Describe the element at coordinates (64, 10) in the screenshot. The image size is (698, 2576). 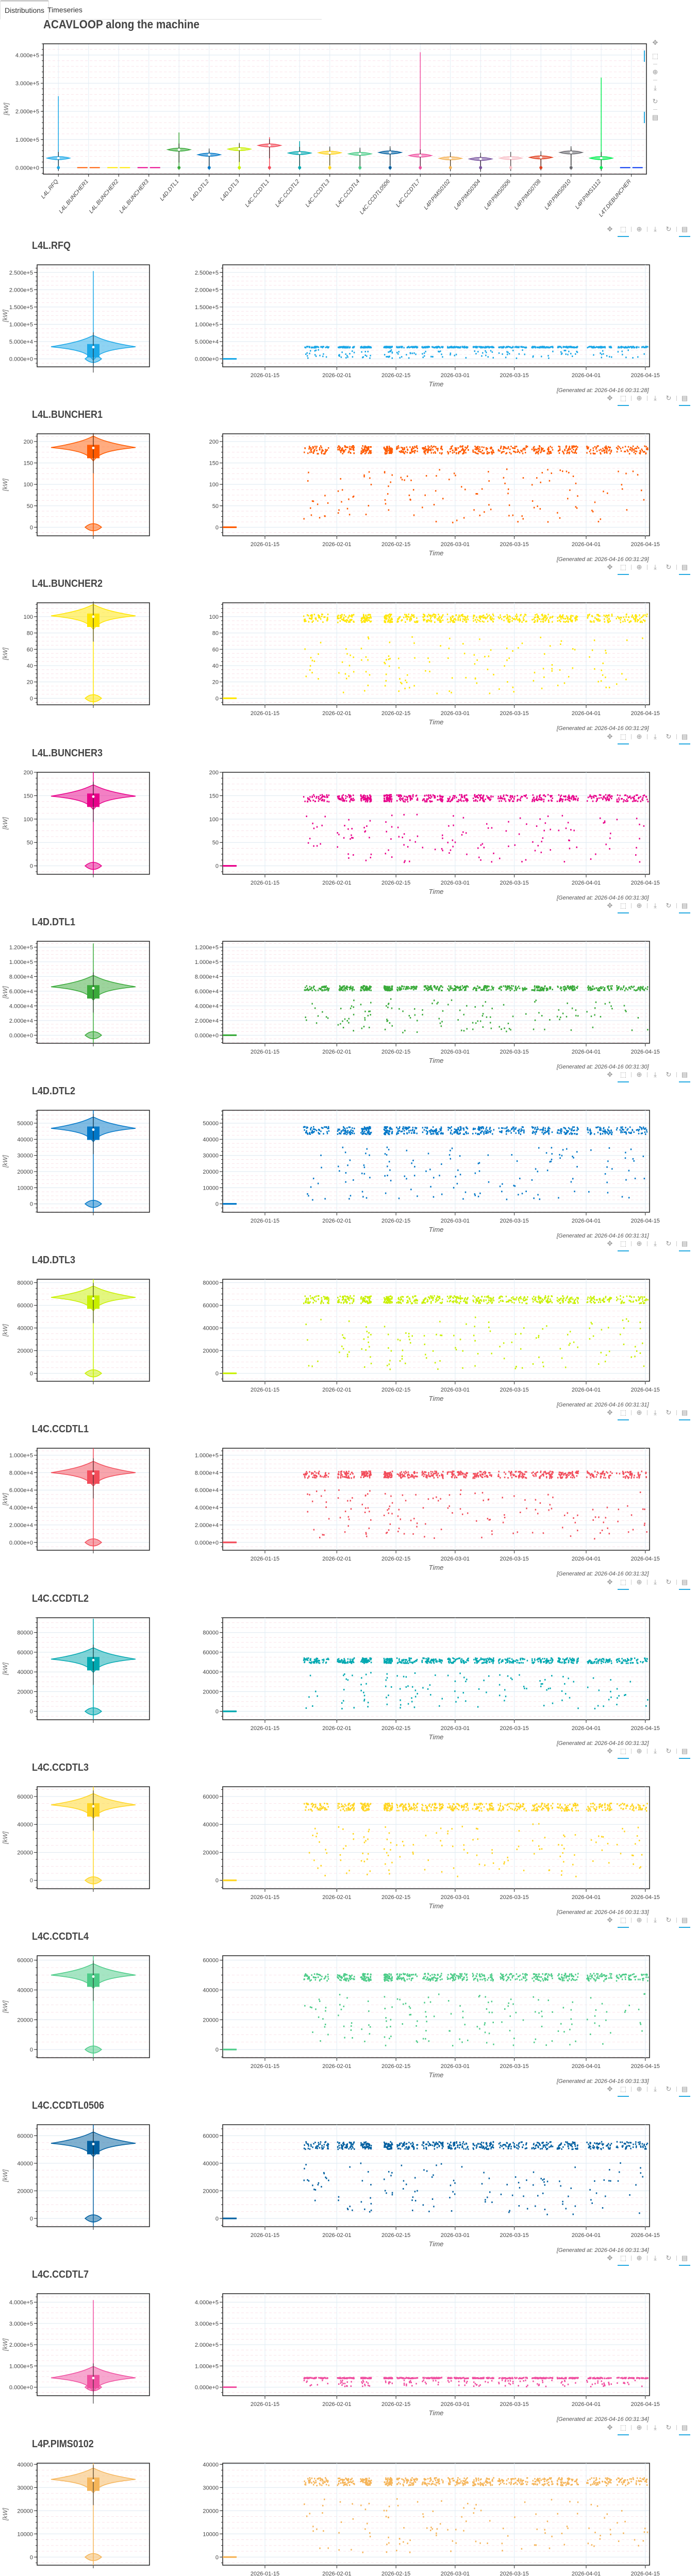
I see `tab-timeseries: Timeseries` at that location.